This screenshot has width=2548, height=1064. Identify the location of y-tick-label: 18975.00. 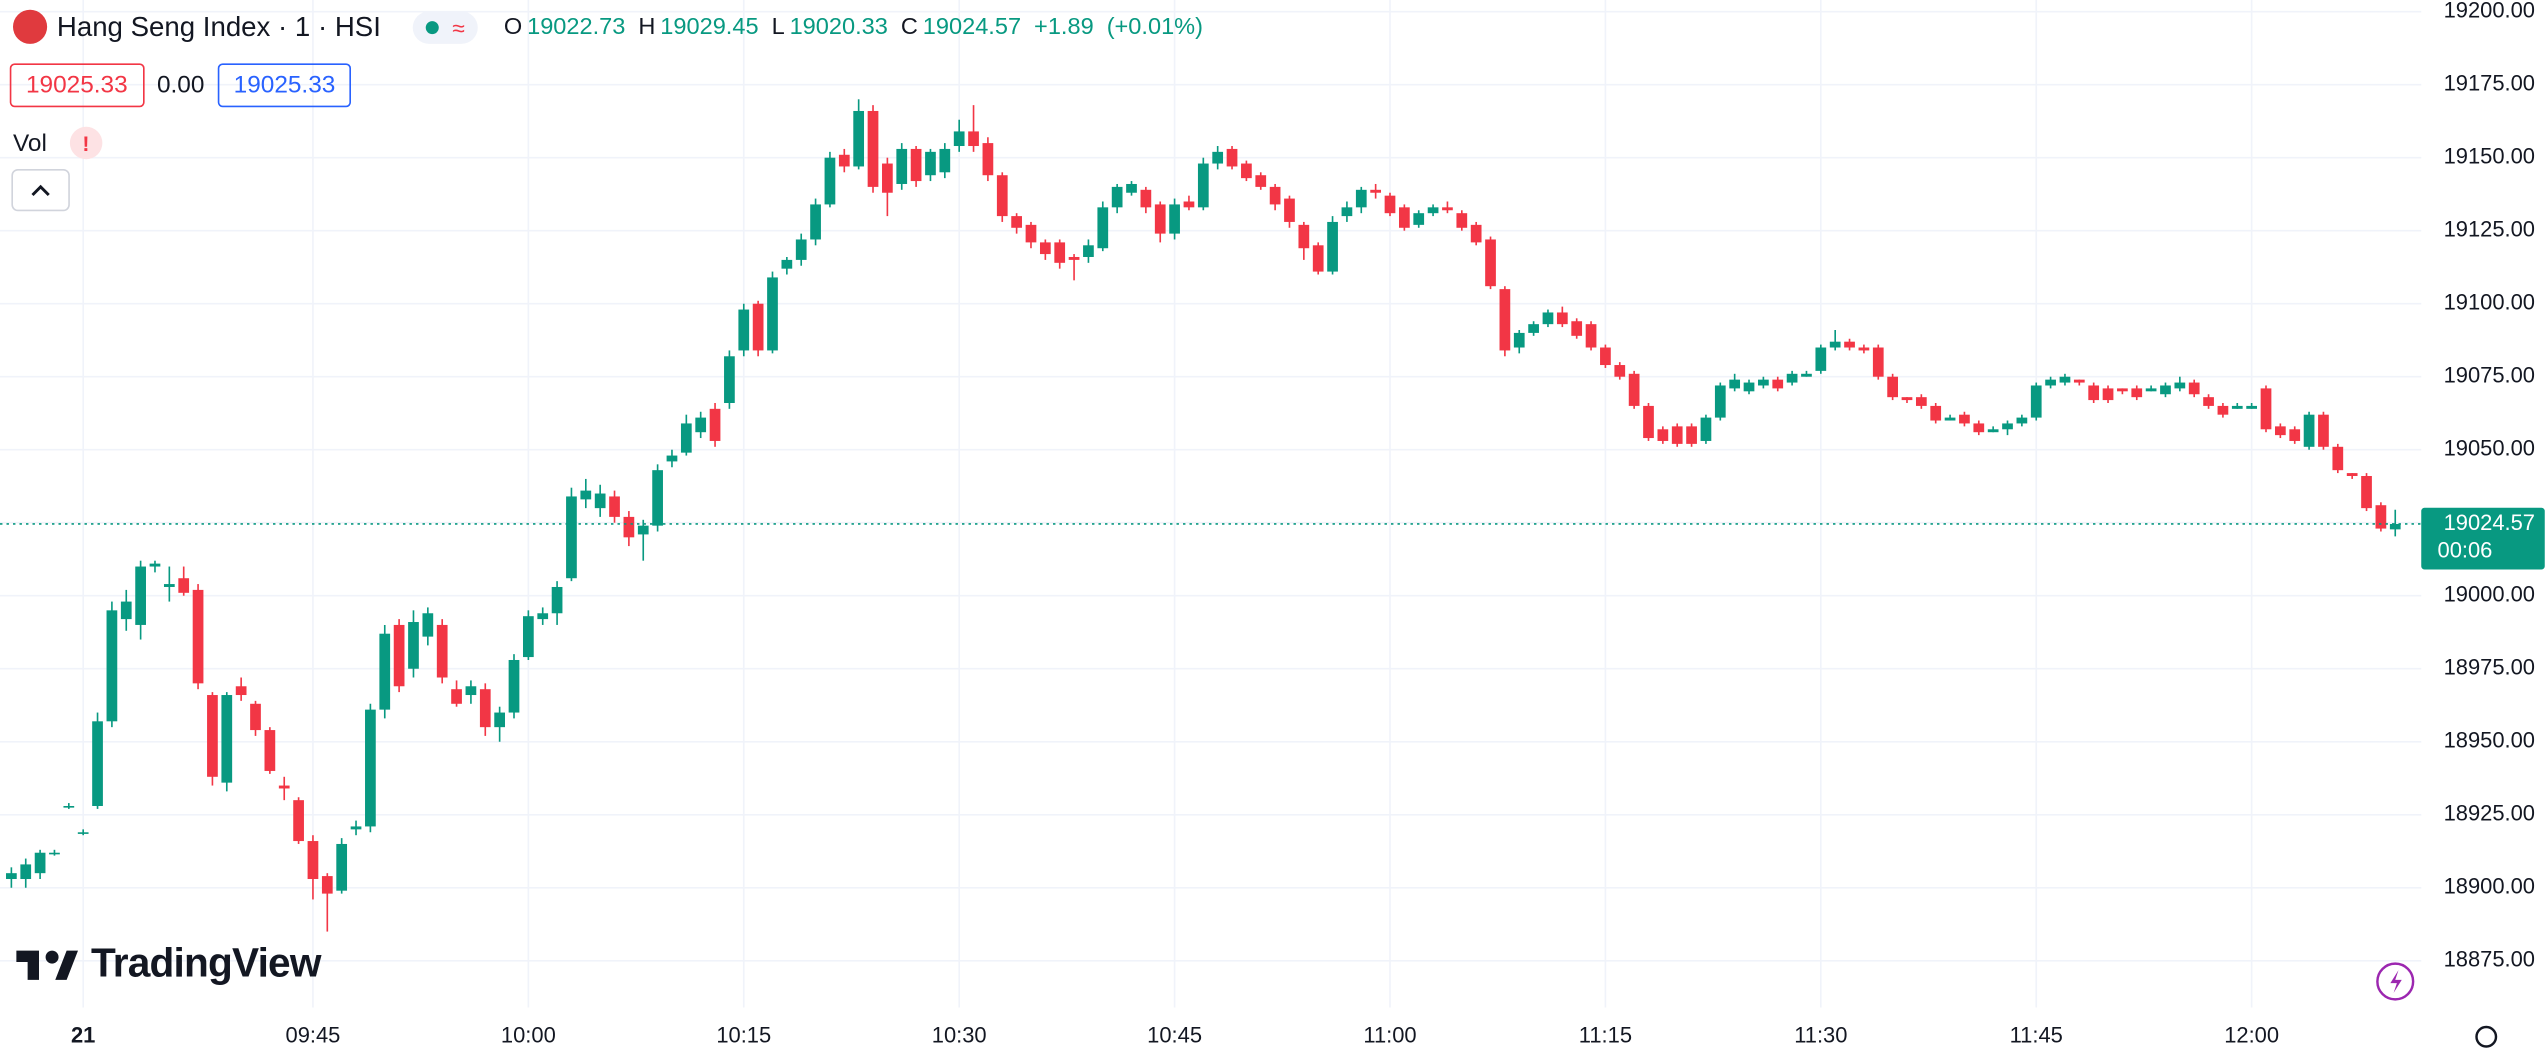
(2489, 667).